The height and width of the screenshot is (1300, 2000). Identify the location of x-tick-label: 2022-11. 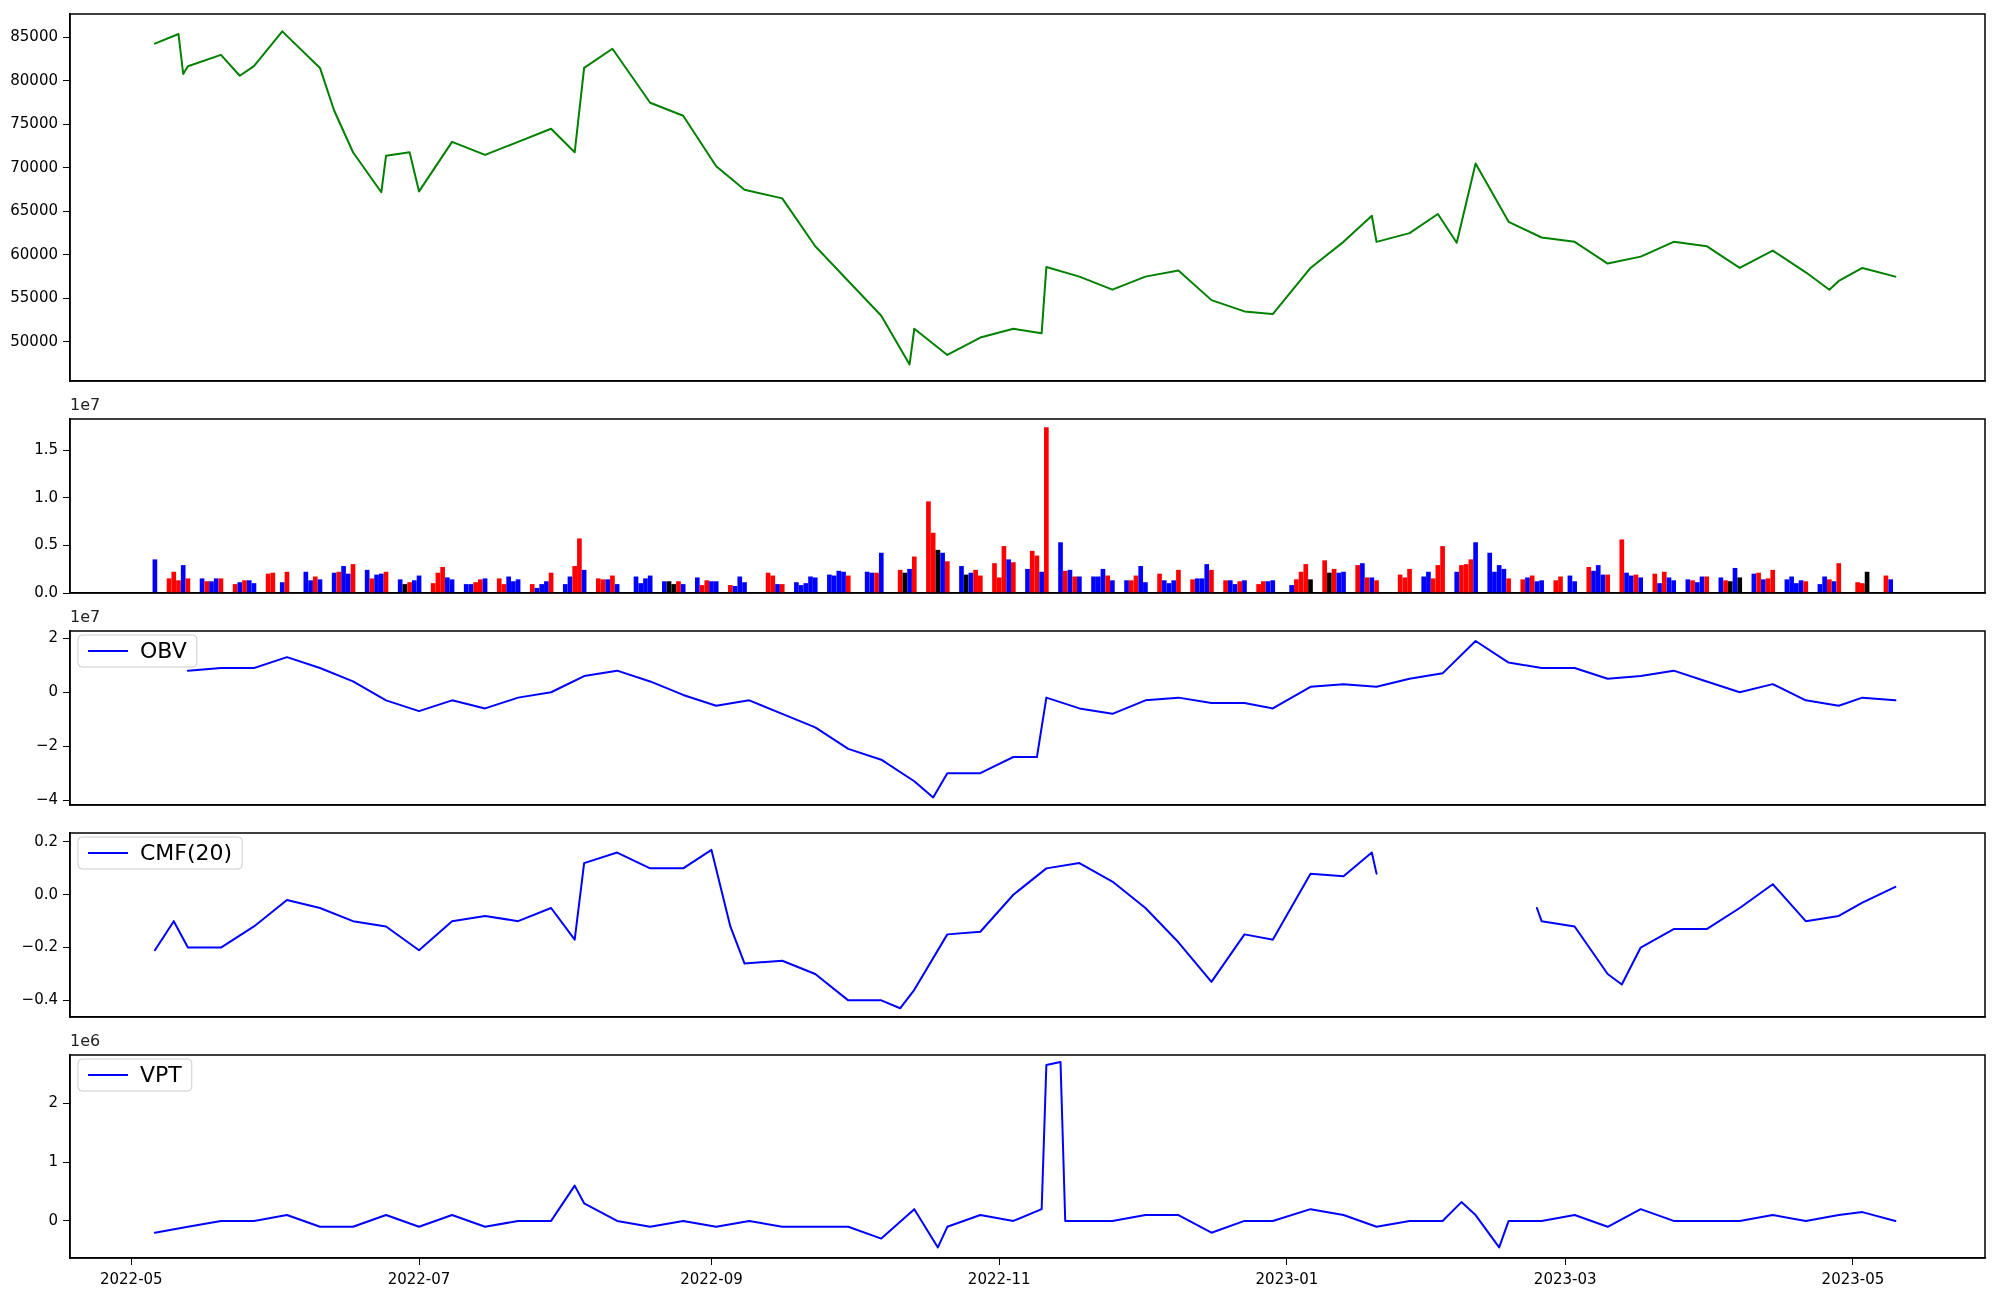
(999, 1278).